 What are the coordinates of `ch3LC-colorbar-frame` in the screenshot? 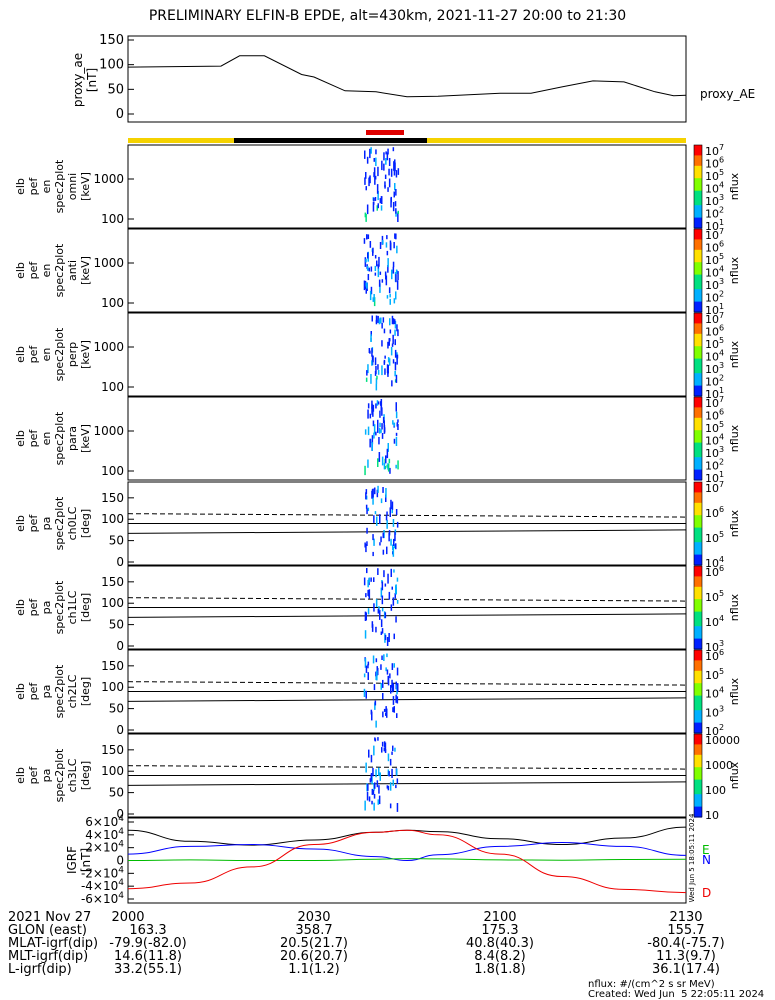 It's located at (698, 775).